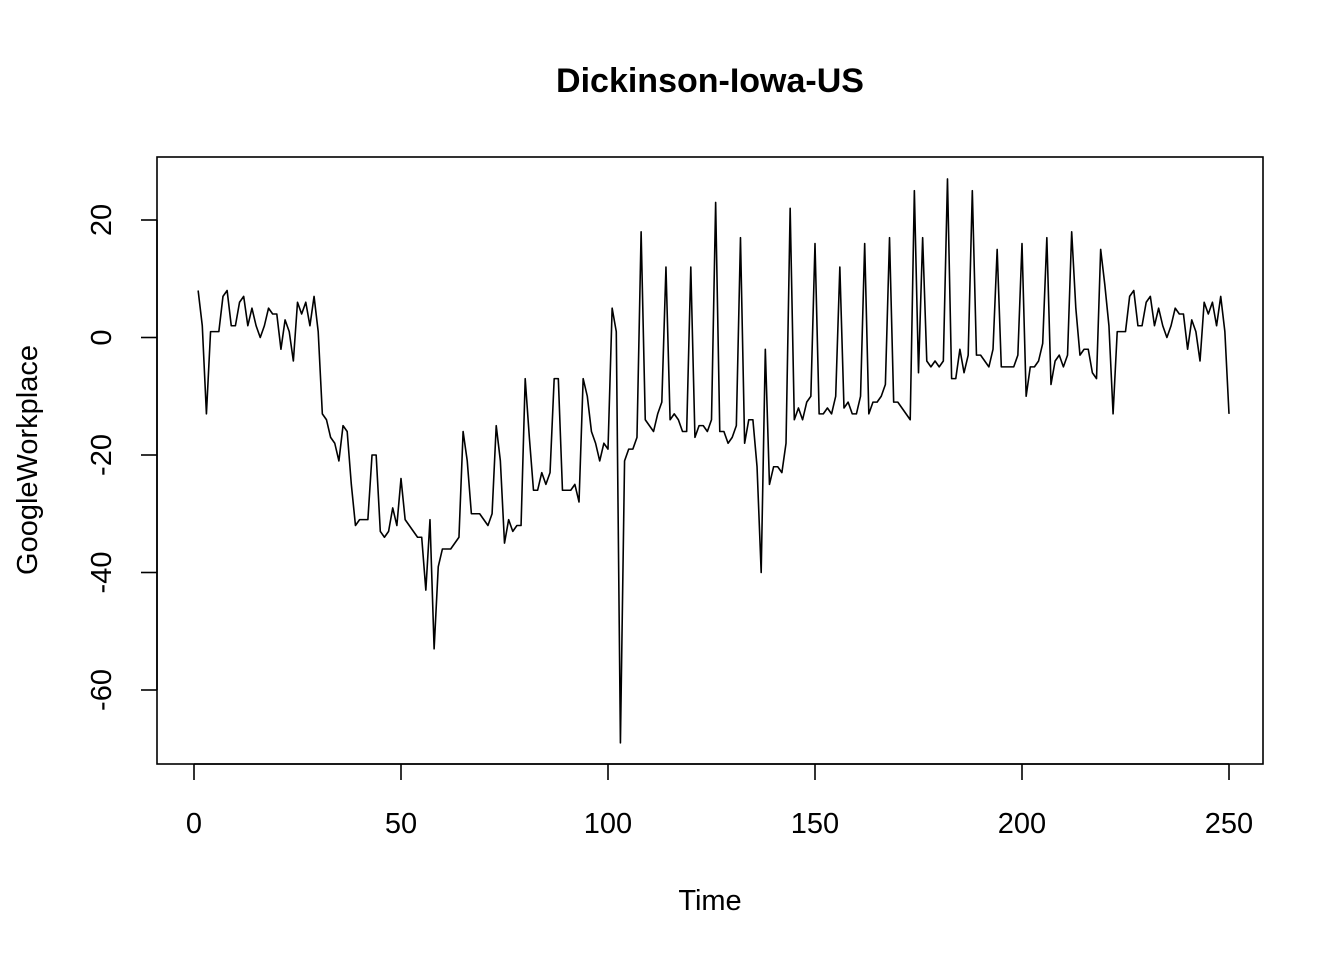 The height and width of the screenshot is (960, 1344). I want to click on y-tick-label: -60, so click(102, 690).